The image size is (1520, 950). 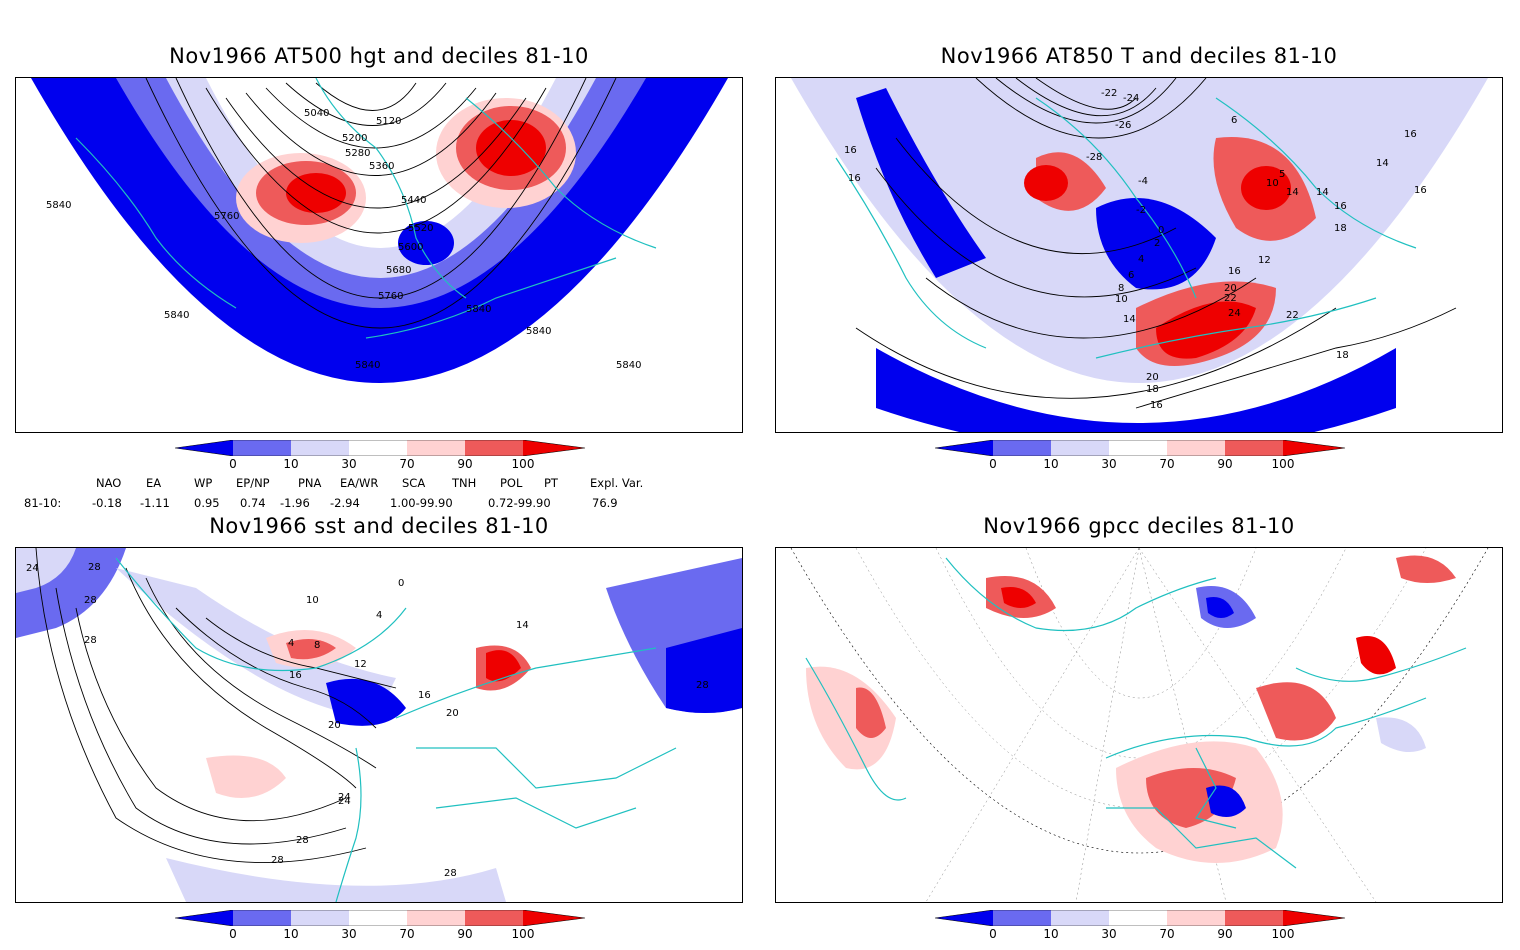 I want to click on colorbar-tick: 90, so click(x=465, y=464).